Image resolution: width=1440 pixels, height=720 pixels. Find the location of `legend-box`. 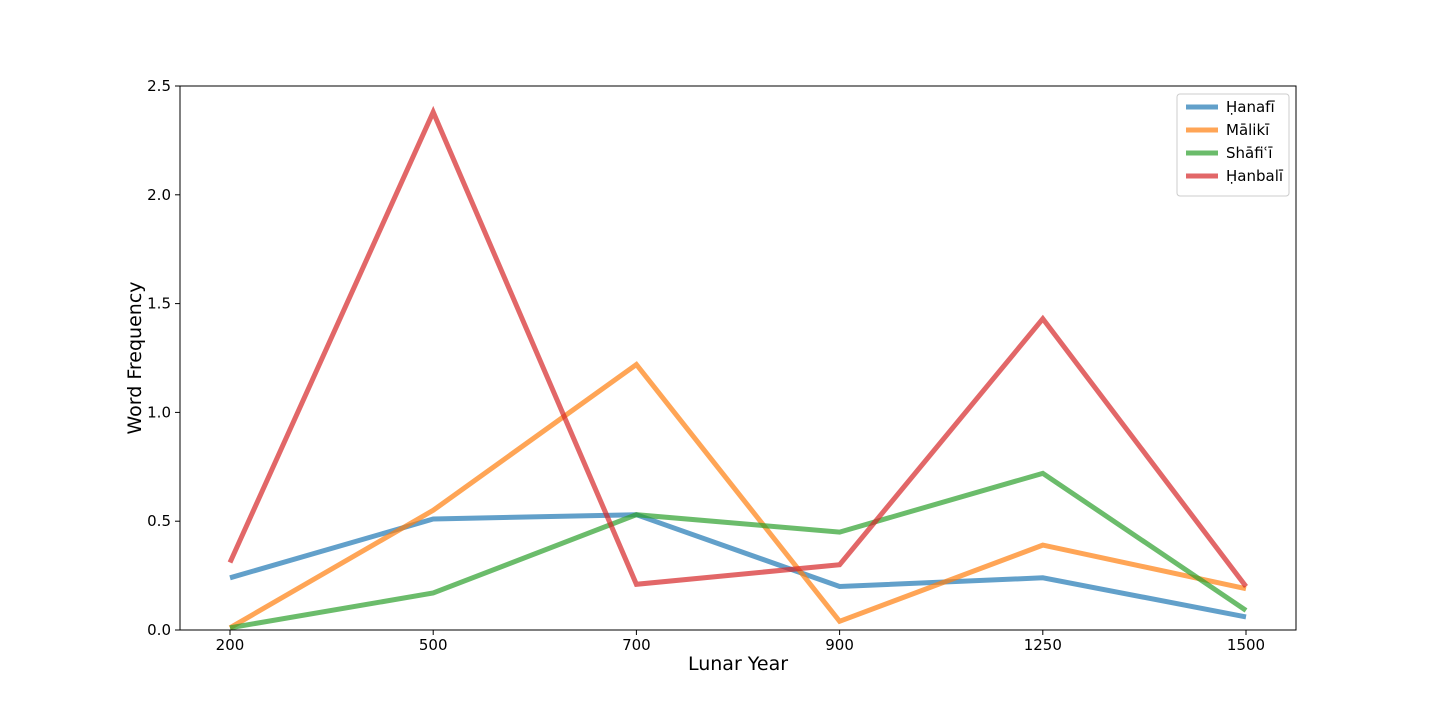

legend-box is located at coordinates (1233, 145).